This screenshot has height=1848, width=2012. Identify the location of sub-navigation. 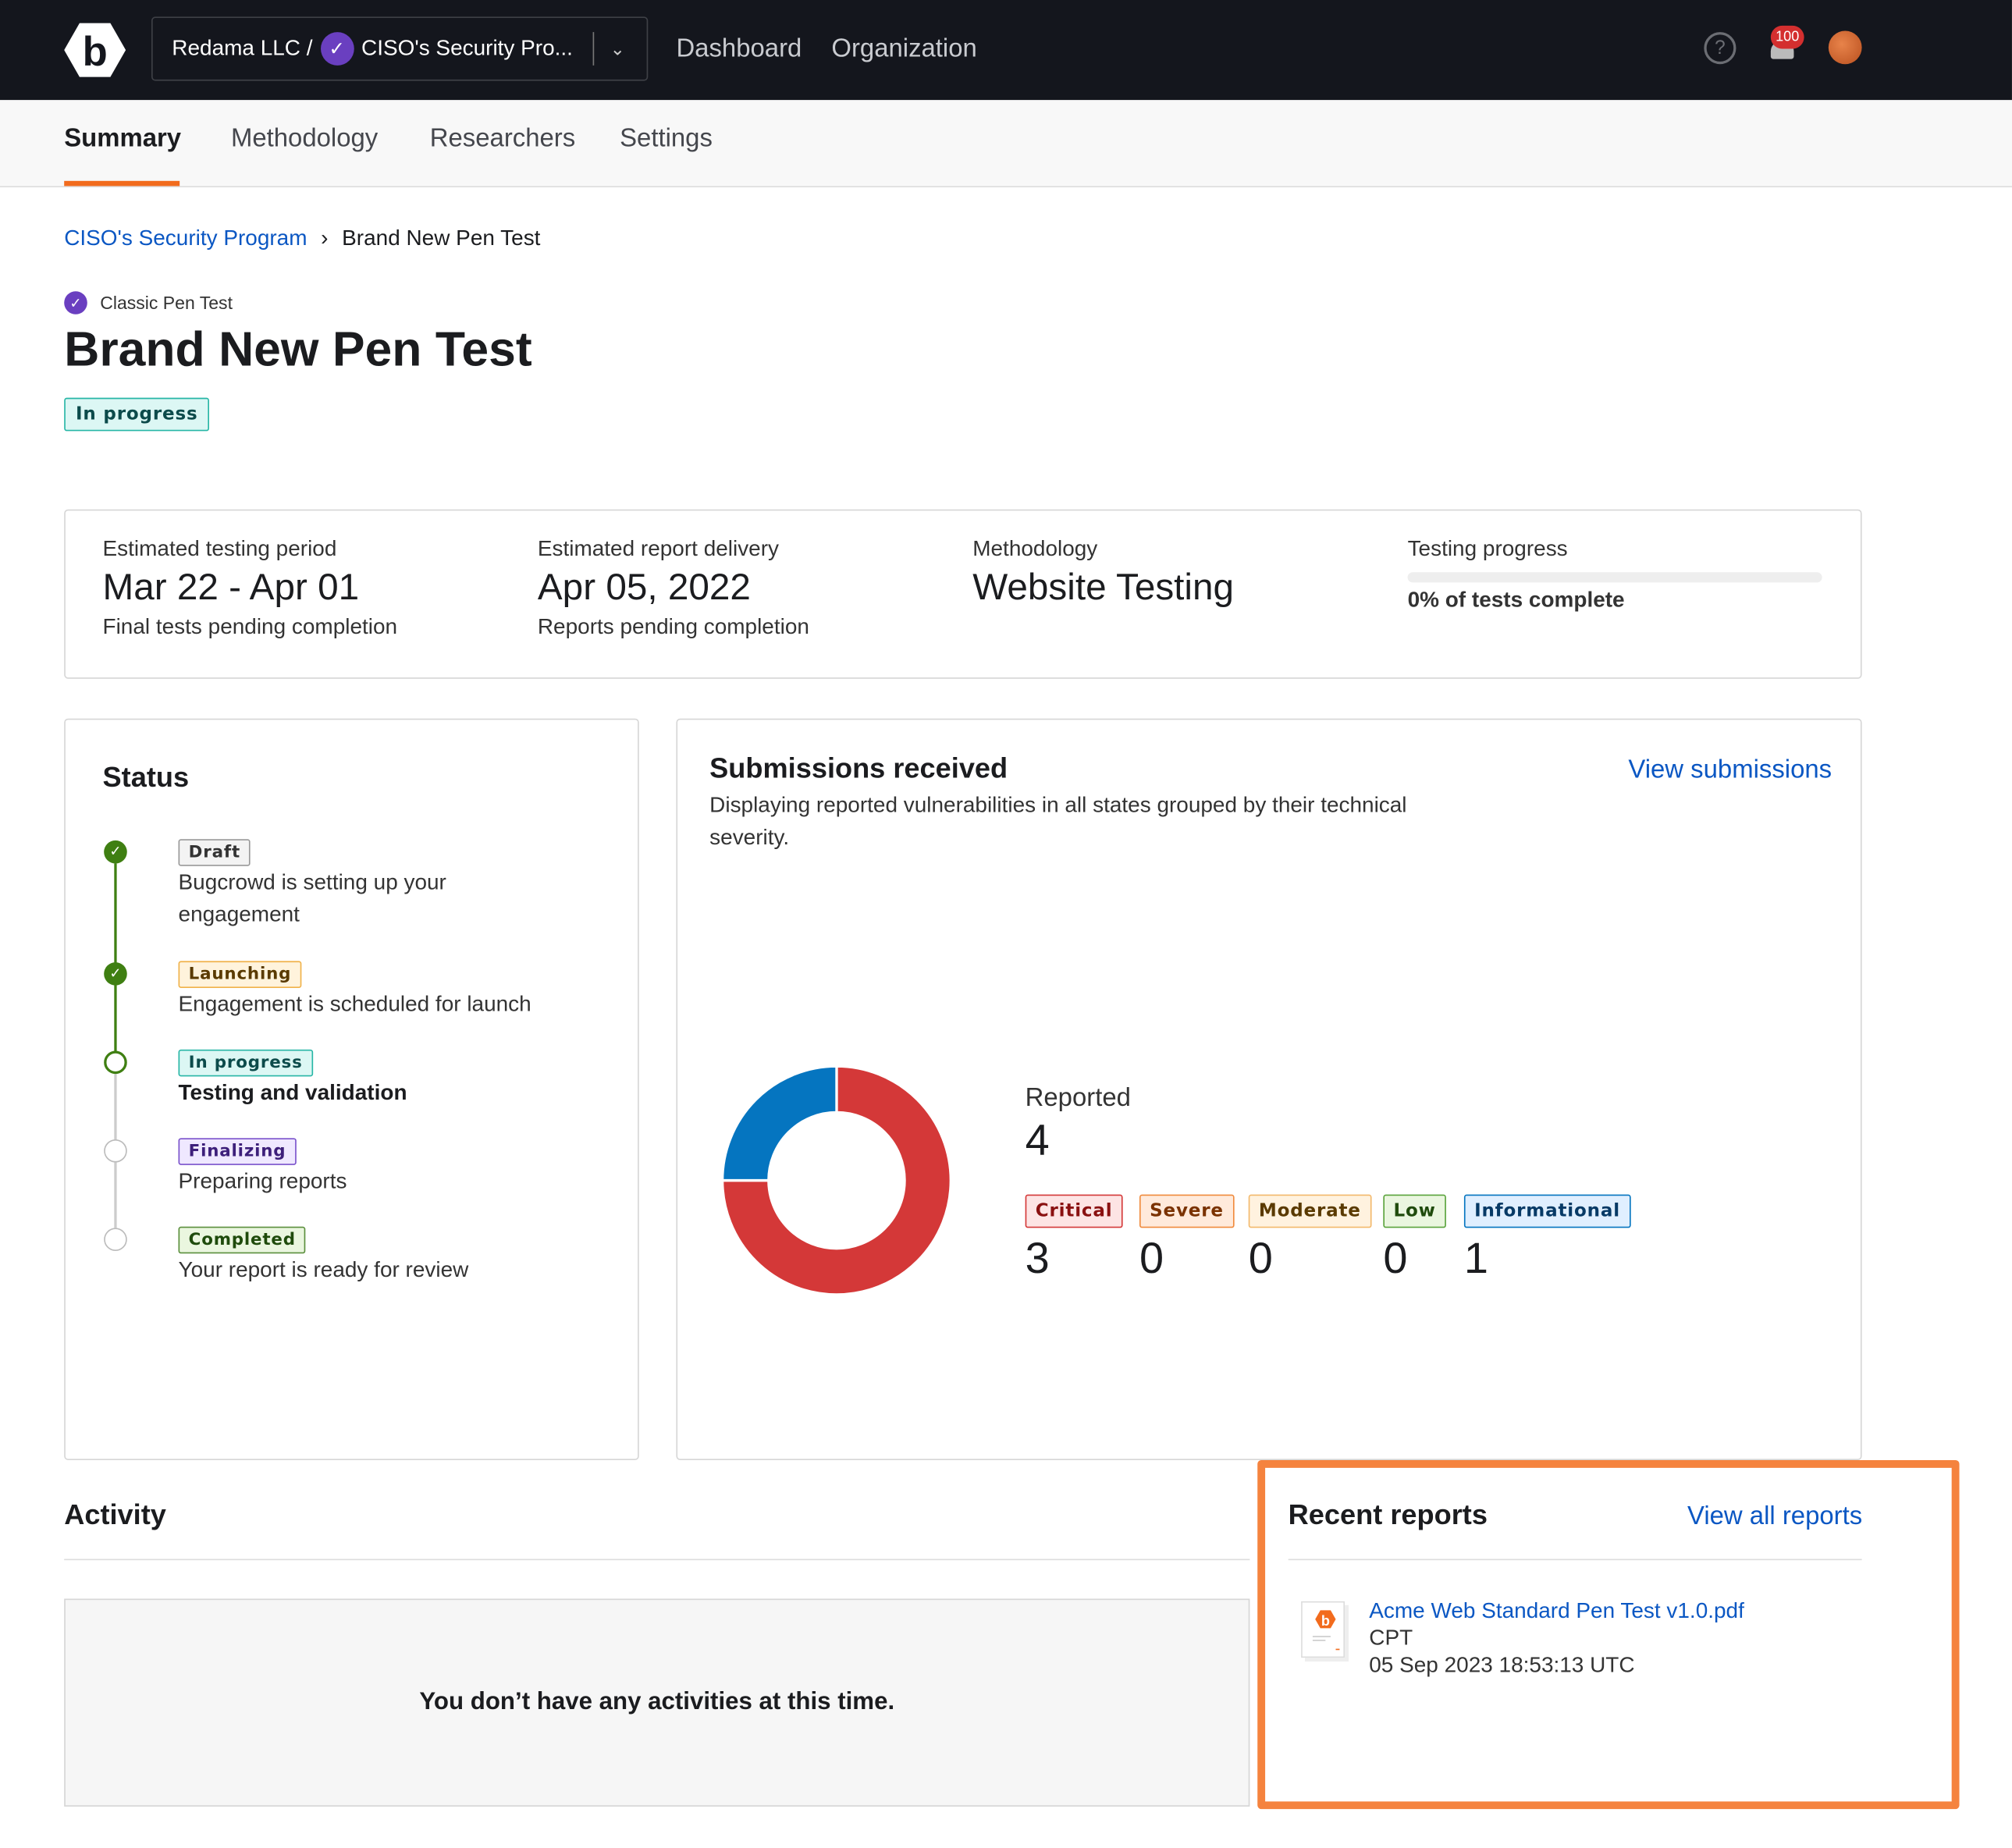
(1006, 144).